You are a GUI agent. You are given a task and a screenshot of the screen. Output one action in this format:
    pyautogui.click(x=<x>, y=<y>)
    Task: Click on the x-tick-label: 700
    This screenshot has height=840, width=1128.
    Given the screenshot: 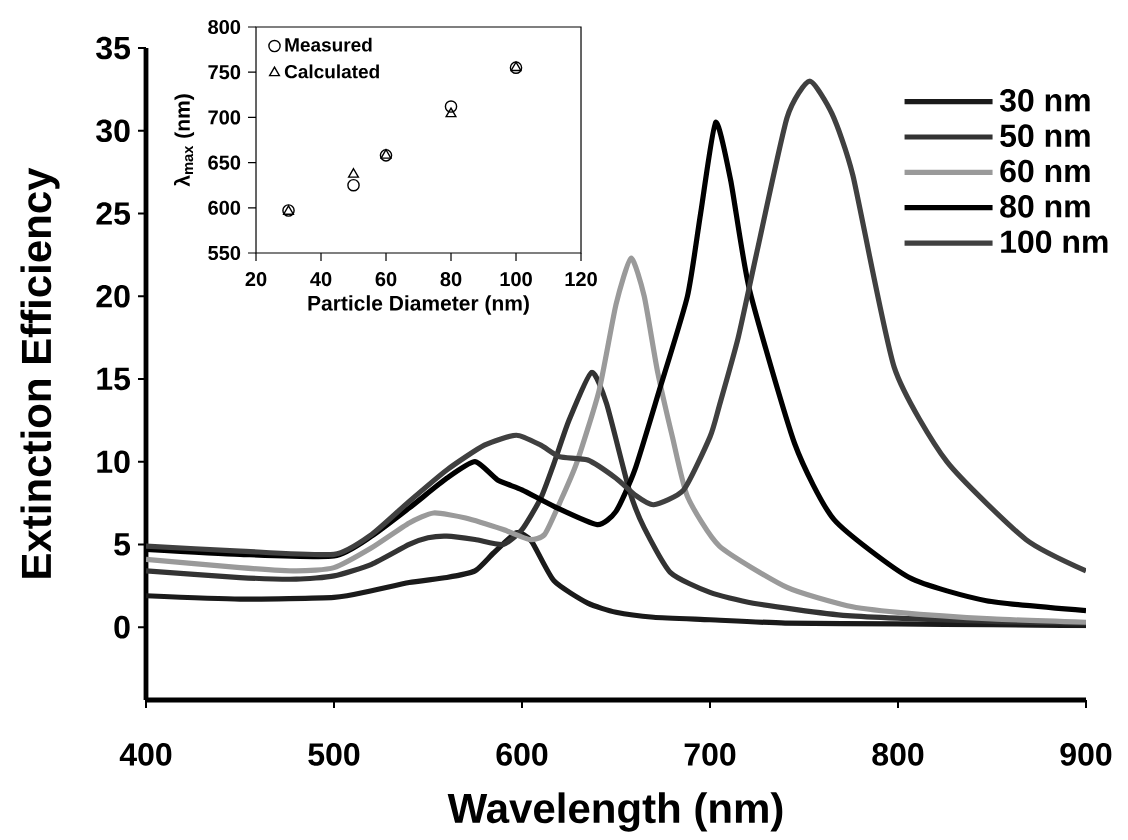 What is the action you would take?
    pyautogui.click(x=710, y=754)
    